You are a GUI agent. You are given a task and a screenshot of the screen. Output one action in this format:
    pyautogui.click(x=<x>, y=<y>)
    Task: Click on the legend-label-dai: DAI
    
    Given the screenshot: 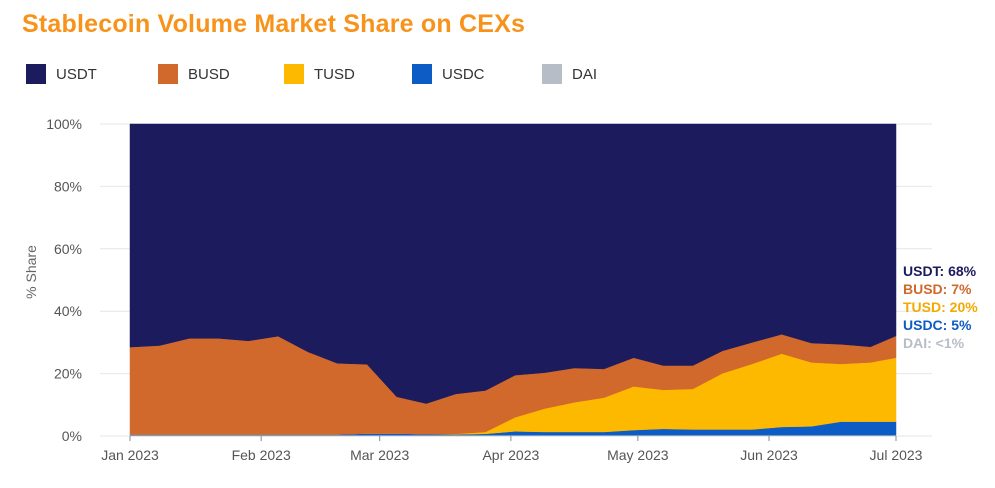 What is the action you would take?
    pyautogui.click(x=585, y=74)
    